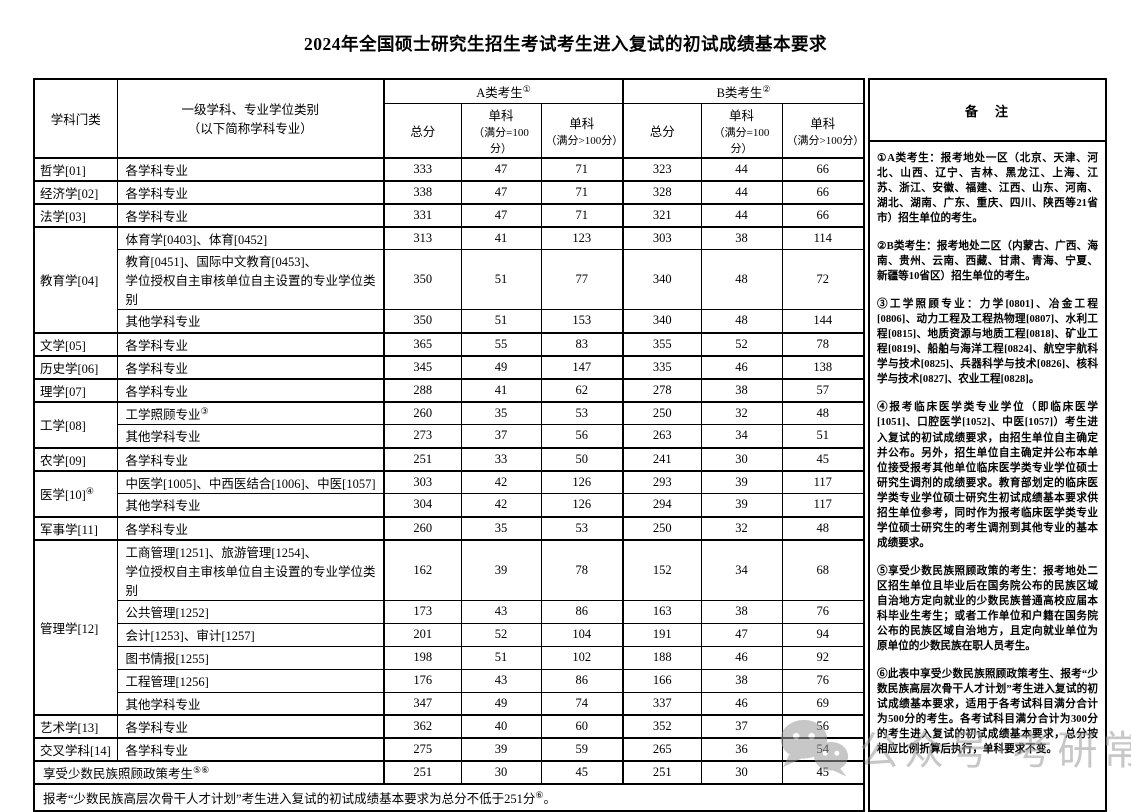 The width and height of the screenshot is (1131, 812). I want to click on score-cell: 166, so click(662, 680).